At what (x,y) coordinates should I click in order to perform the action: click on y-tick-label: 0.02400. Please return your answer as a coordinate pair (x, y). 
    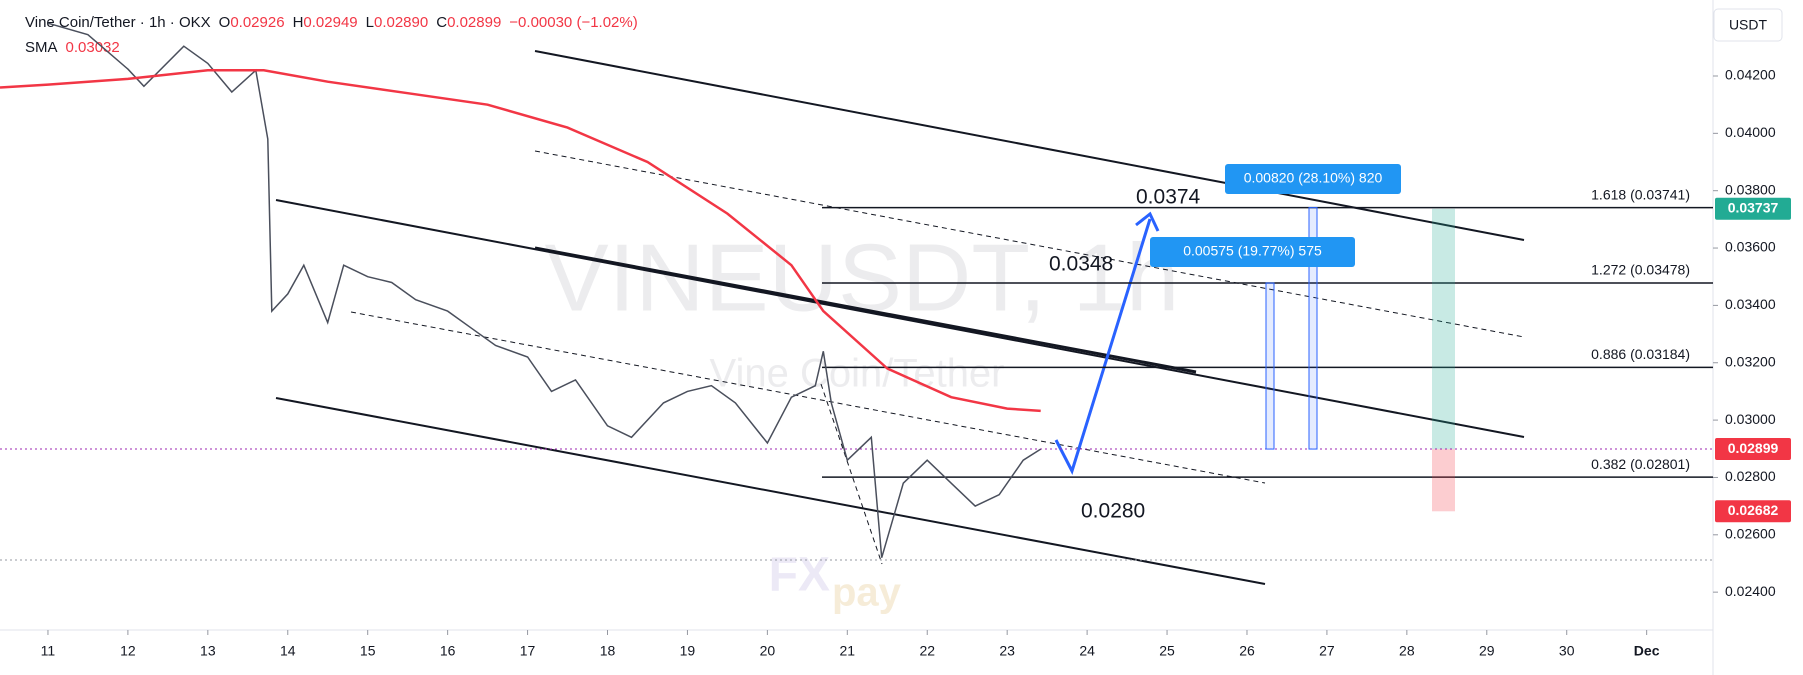
    Looking at the image, I should click on (1750, 591).